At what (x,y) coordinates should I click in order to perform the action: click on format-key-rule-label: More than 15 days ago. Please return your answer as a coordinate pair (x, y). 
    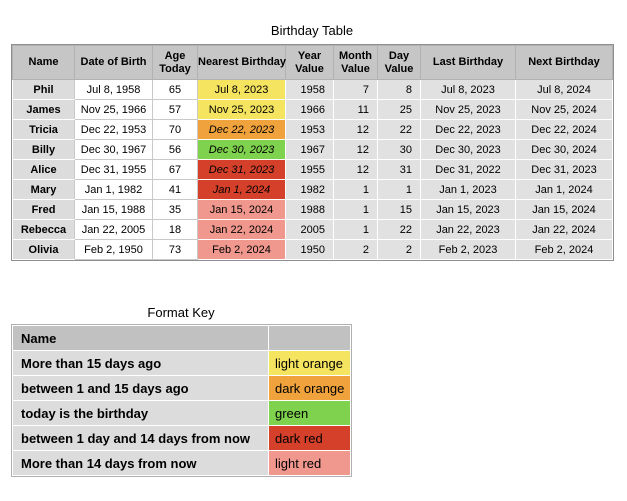
    Looking at the image, I should click on (140, 363).